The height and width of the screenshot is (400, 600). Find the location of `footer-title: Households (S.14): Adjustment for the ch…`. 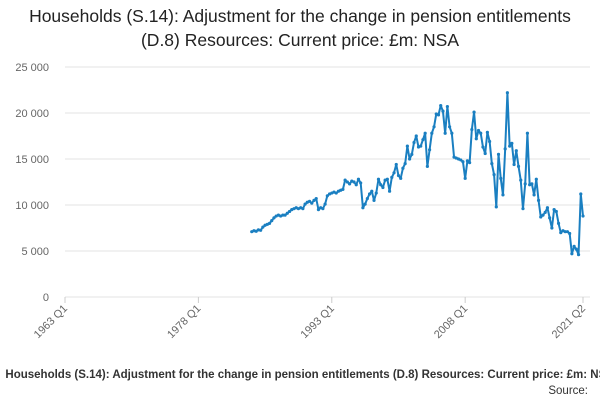

footer-title: Households (S.14): Adjustment for the ch… is located at coordinates (302, 375).